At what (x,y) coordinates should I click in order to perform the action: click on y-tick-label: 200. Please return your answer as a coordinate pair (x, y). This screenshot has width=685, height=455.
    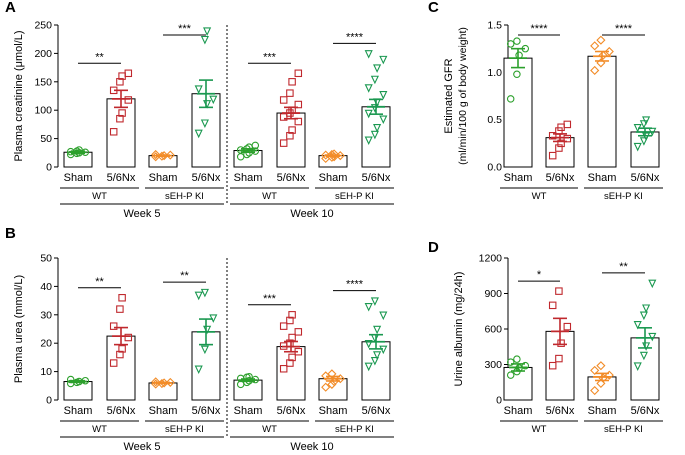
    Looking at the image, I should click on (43, 54).